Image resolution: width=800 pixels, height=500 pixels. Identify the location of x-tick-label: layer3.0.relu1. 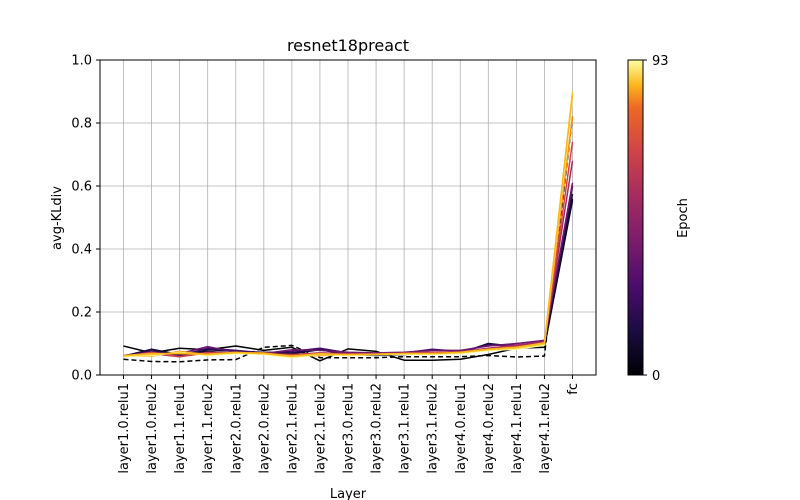
(349, 428).